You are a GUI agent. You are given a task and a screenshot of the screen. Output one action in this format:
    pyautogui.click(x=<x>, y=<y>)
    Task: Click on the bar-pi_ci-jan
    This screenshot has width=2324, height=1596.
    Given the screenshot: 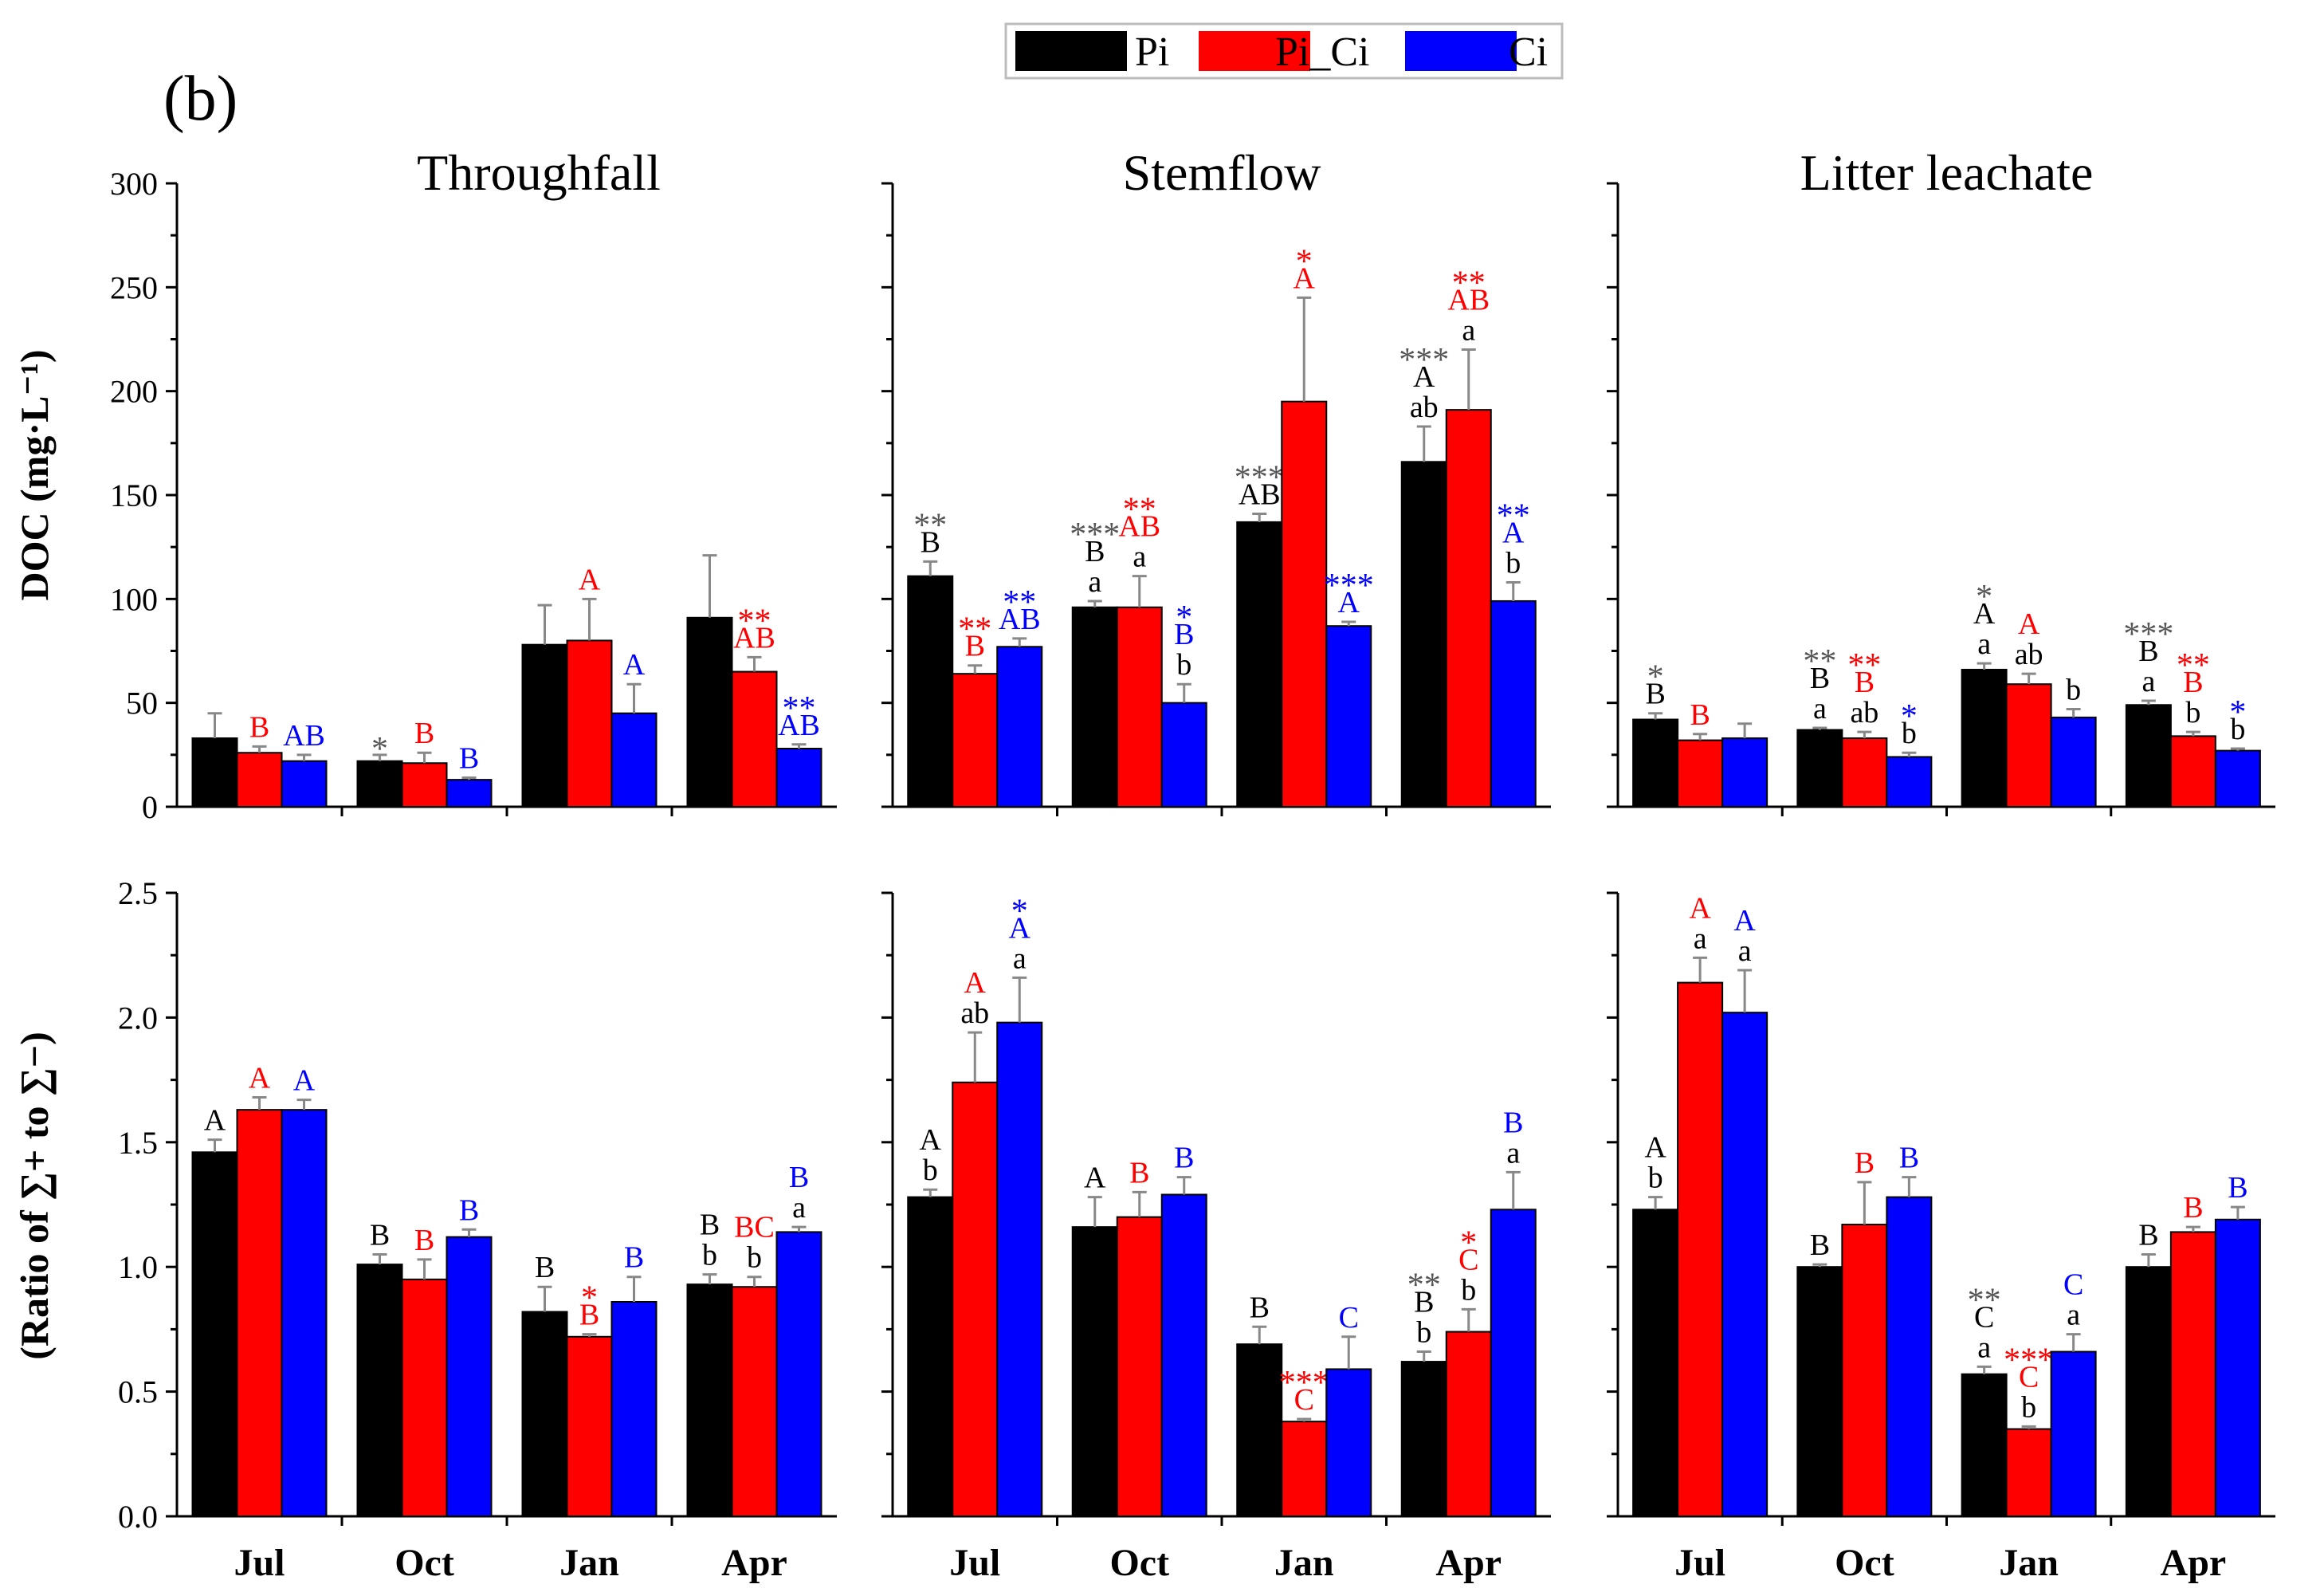 What is the action you would take?
    pyautogui.click(x=2028, y=745)
    